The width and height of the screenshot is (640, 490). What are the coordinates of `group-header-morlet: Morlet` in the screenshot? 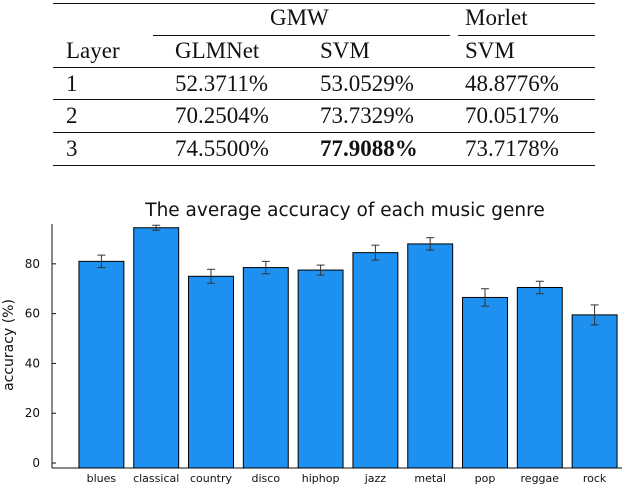 It's located at (496, 17).